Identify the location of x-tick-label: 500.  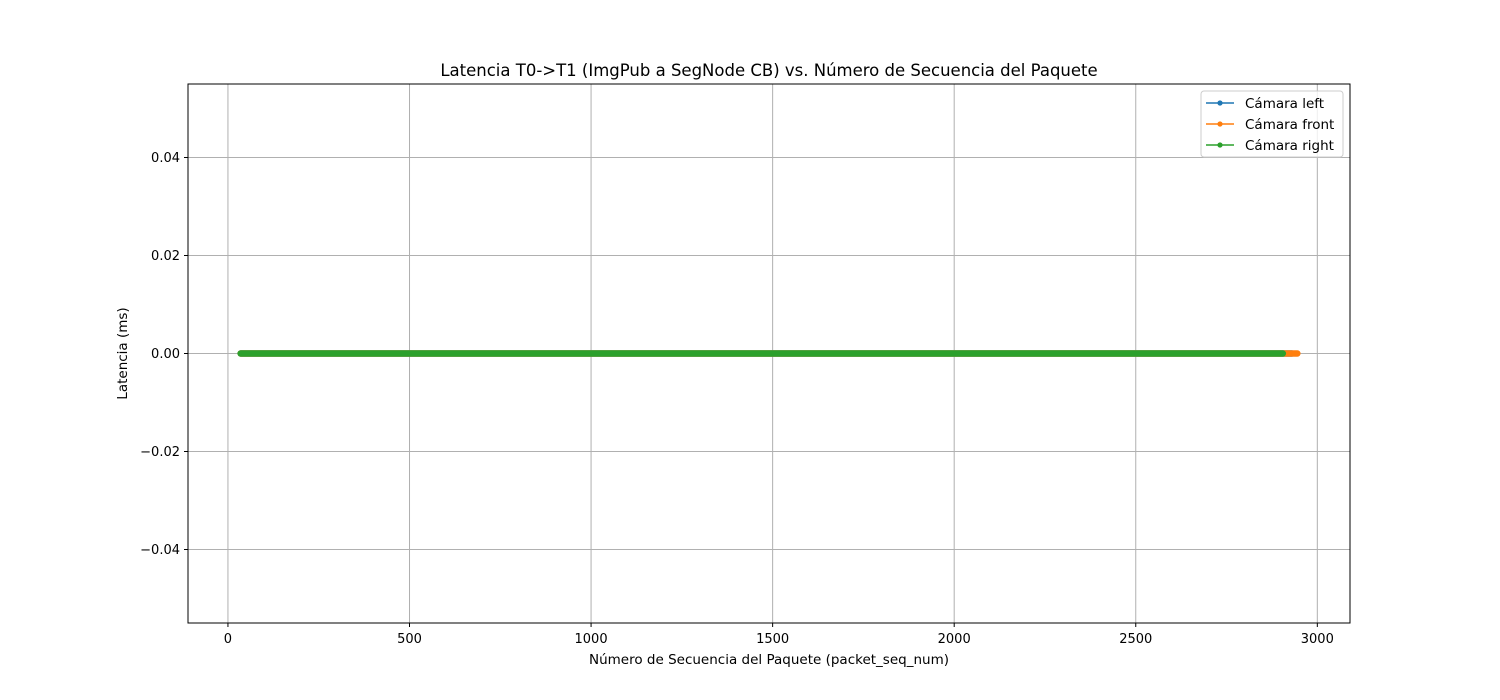
(409, 639).